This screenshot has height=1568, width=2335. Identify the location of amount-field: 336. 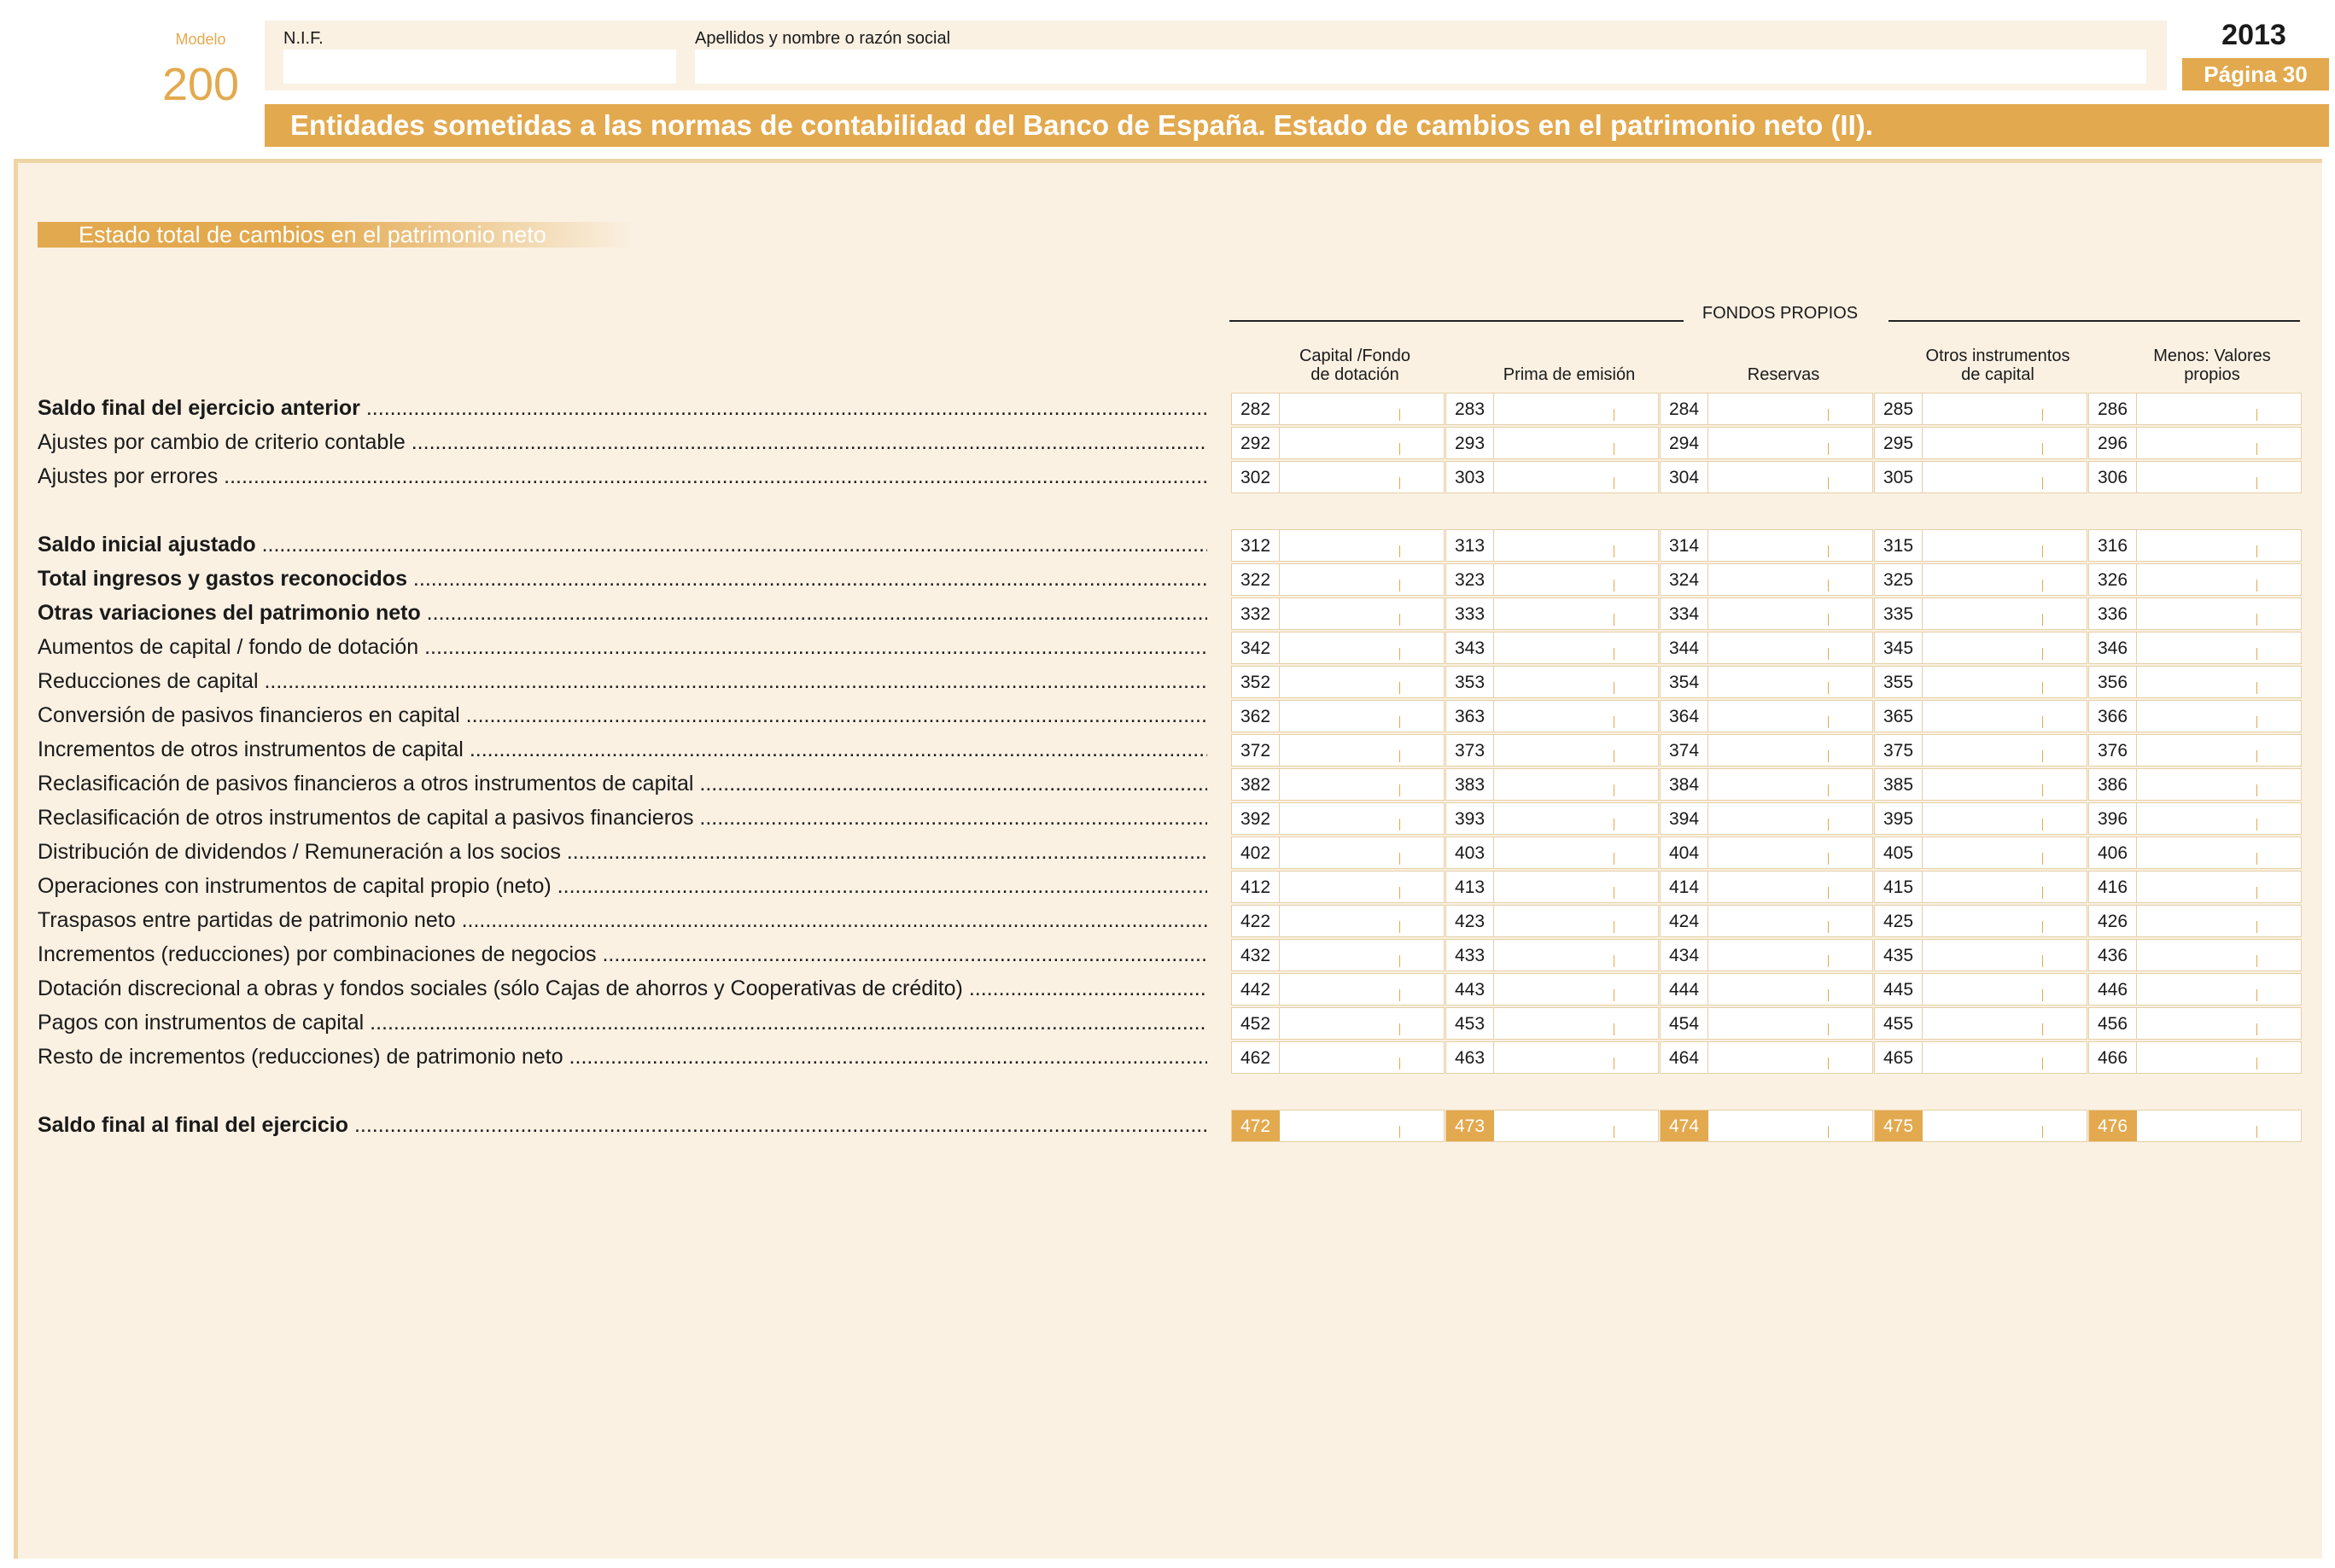
(2195, 613).